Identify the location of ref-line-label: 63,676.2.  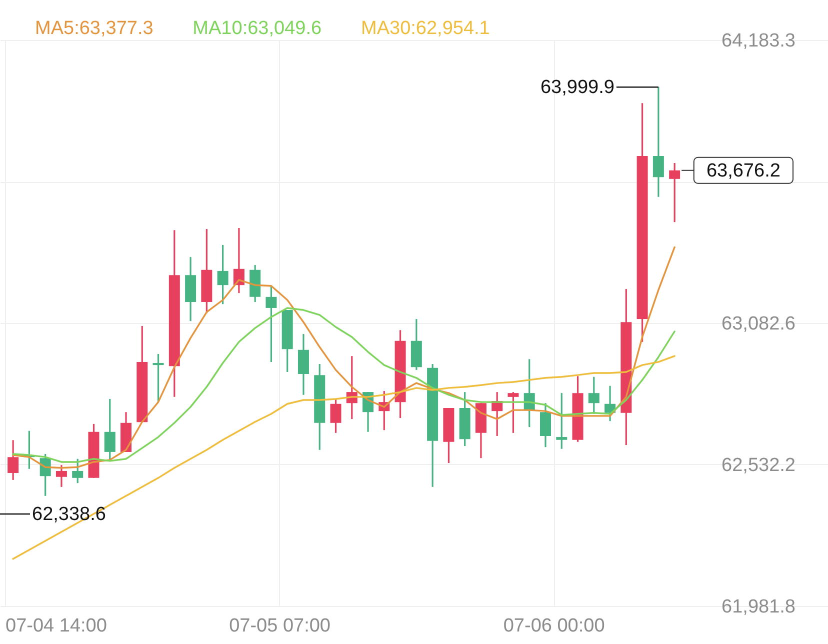
(743, 171).